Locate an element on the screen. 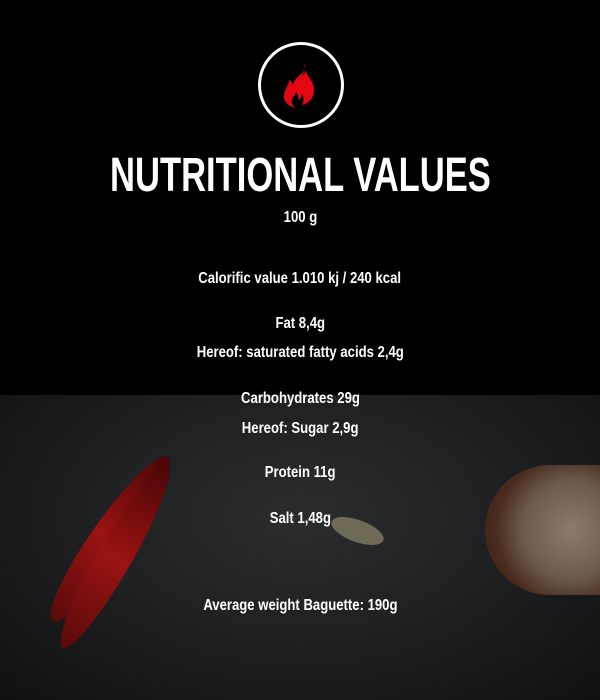  average-weight: Average weight Baguette: 190g is located at coordinates (300, 605).